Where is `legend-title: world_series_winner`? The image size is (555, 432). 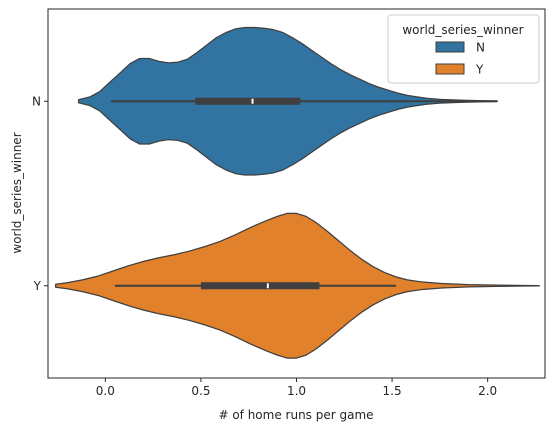 legend-title: world_series_winner is located at coordinates (462, 30).